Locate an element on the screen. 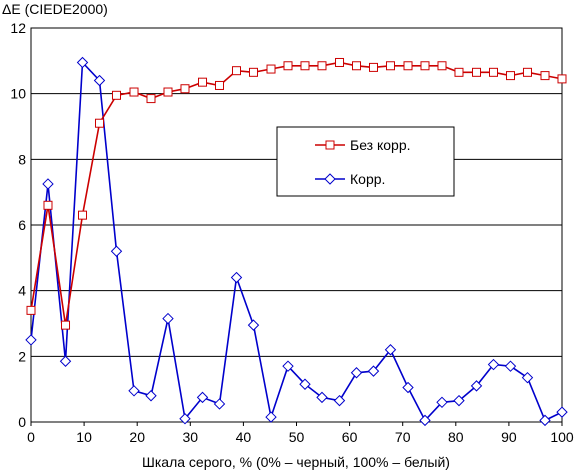  y-tick-label: 0 is located at coordinates (22, 422).